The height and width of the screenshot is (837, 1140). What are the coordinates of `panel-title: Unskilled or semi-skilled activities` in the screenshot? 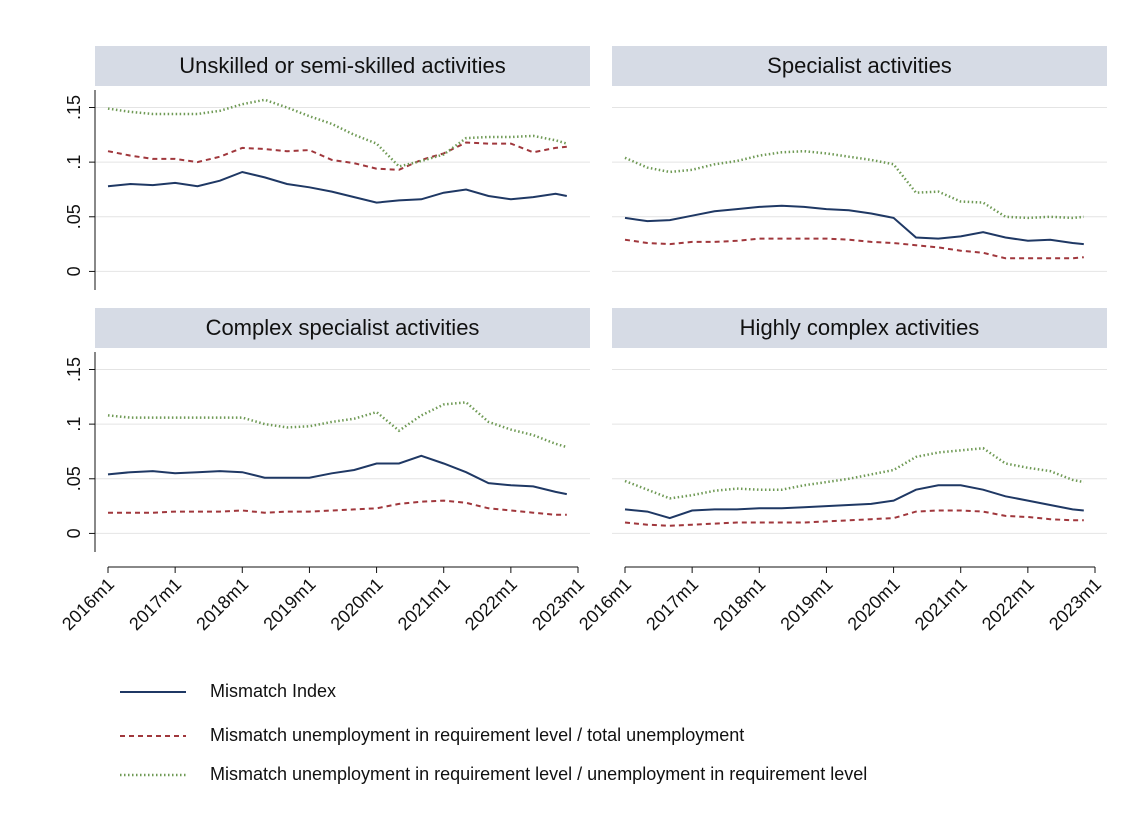 It's located at (342, 65).